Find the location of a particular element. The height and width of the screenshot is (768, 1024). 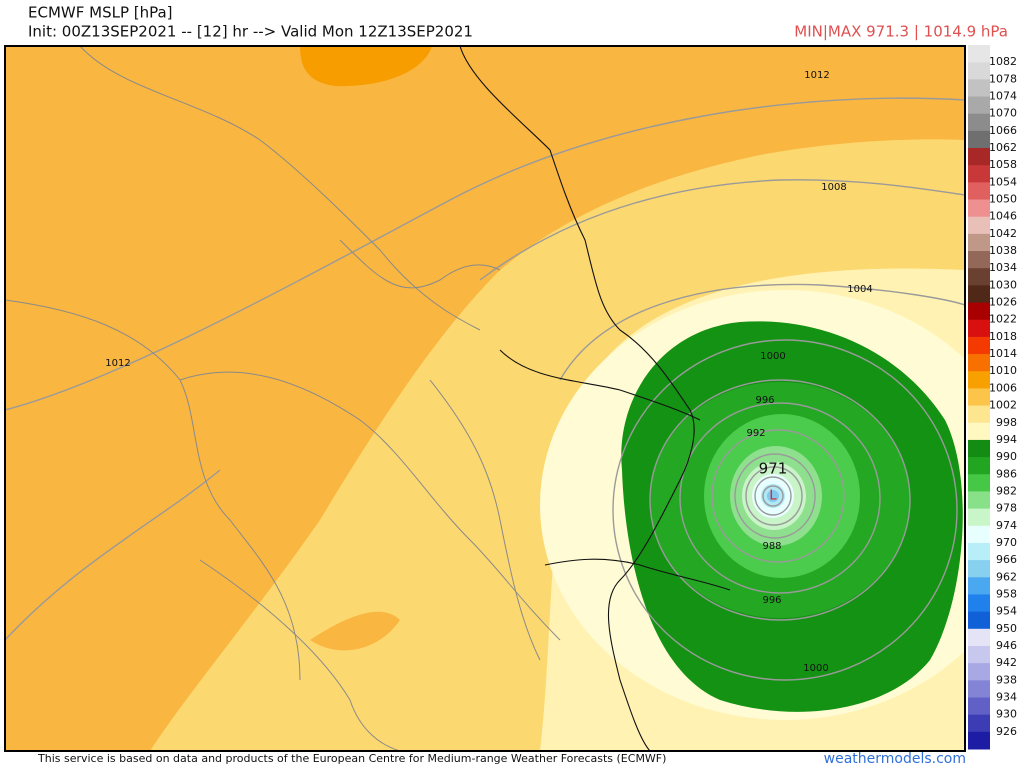

colorbar-label: 934 is located at coordinates (1006, 696).